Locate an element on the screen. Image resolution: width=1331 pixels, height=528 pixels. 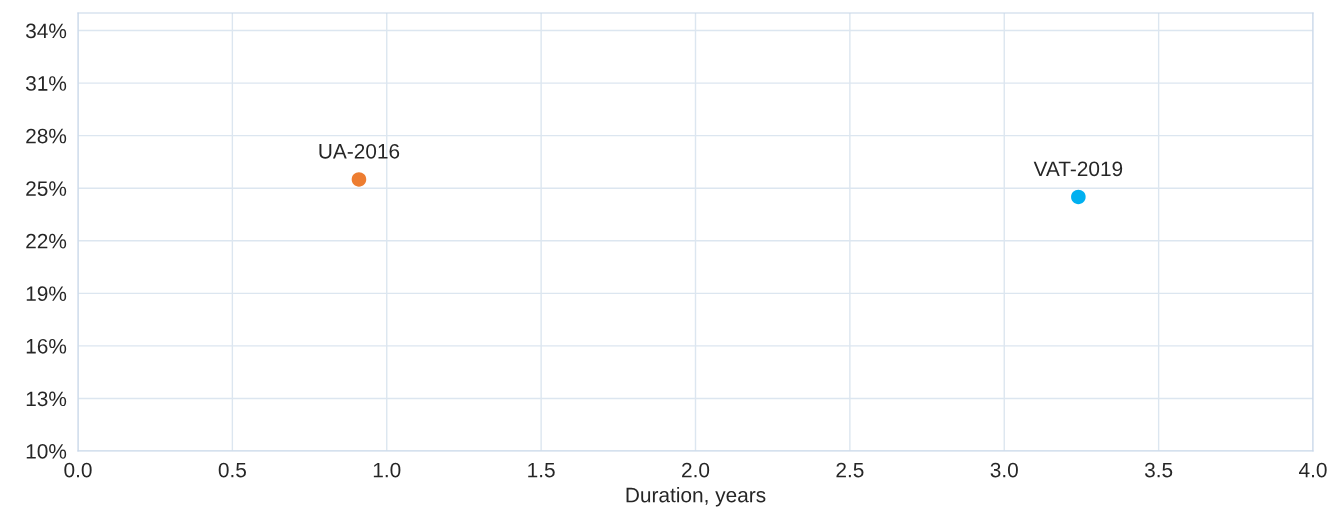
x-tick-label: 4.0 is located at coordinates (1313, 470).